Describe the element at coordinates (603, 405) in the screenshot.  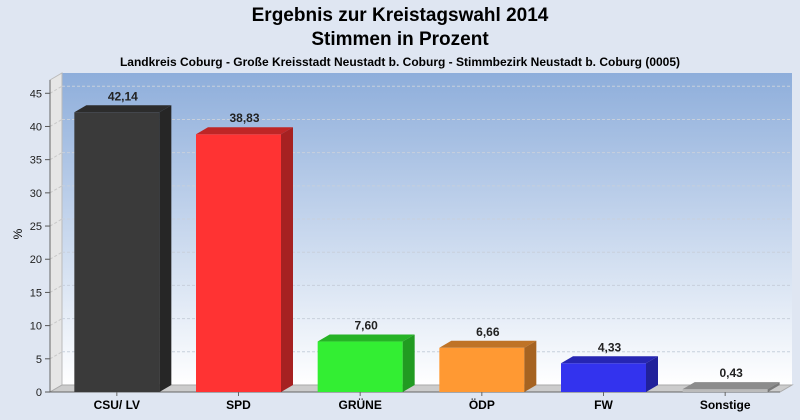
I see `x-category-label: FW` at that location.